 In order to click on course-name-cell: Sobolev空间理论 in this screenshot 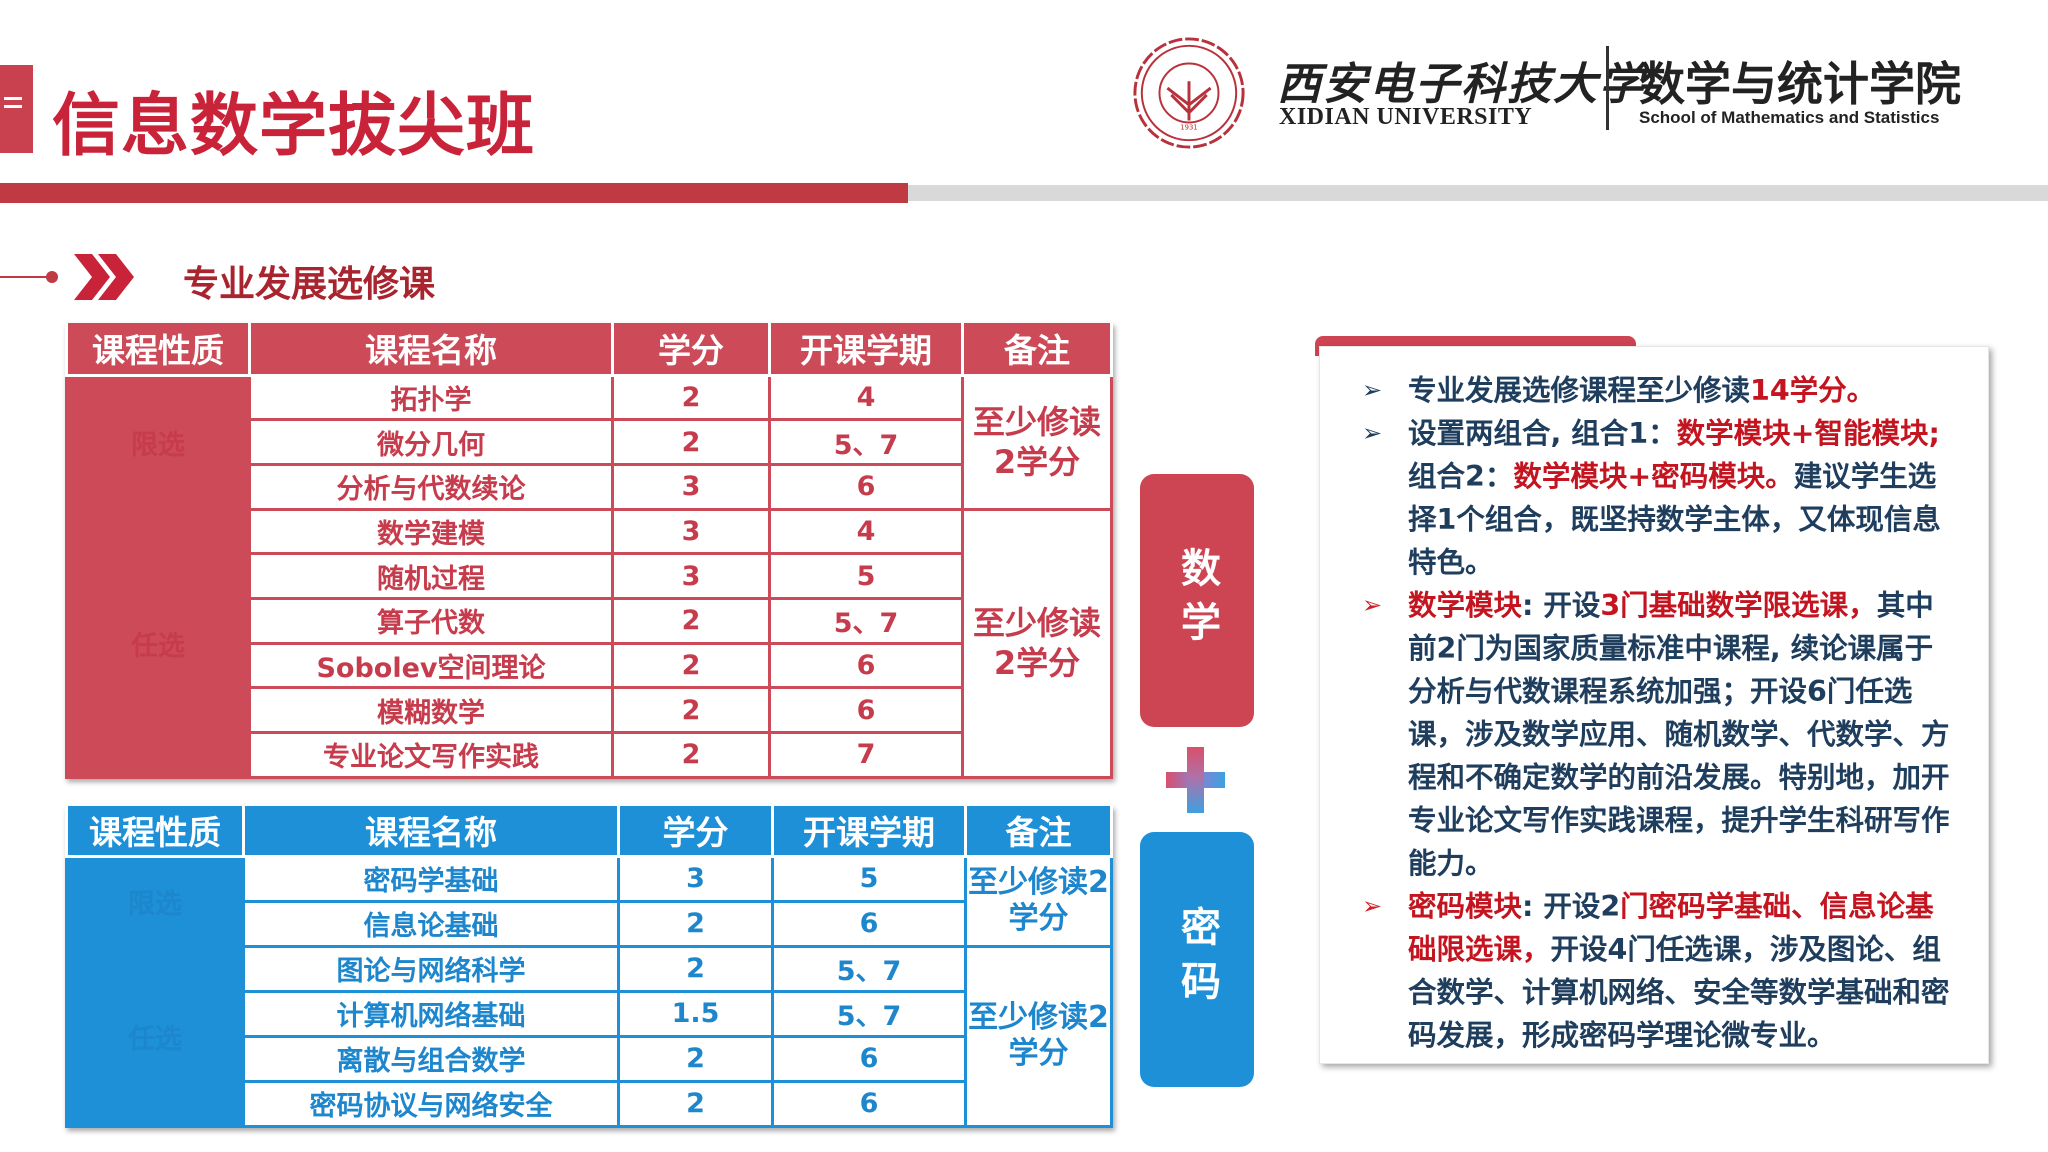, I will do `click(431, 665)`.